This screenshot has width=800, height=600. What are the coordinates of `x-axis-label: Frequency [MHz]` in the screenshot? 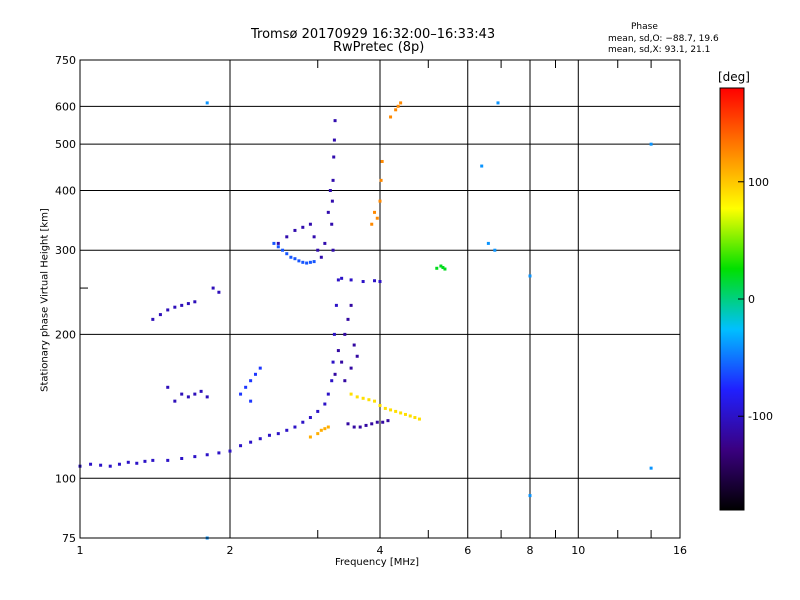 It's located at (377, 562).